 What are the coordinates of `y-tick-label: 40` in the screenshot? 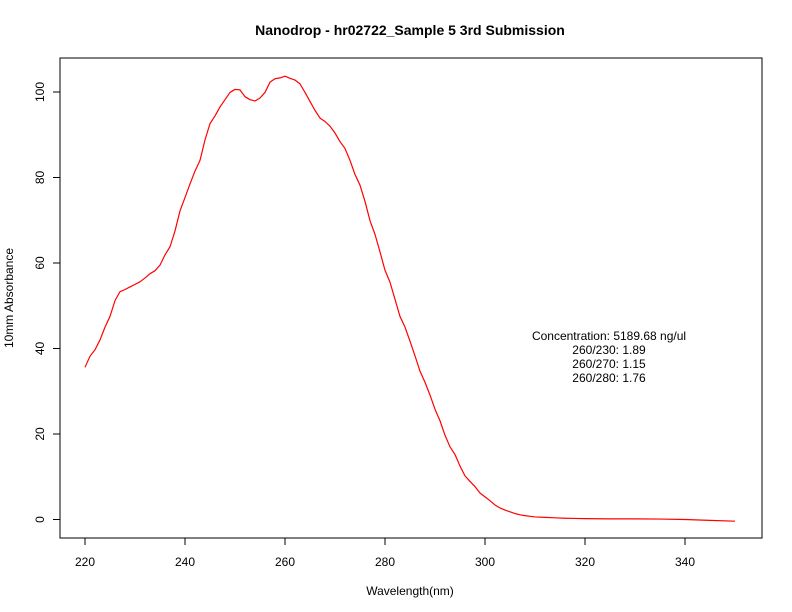 It's located at (40, 349).